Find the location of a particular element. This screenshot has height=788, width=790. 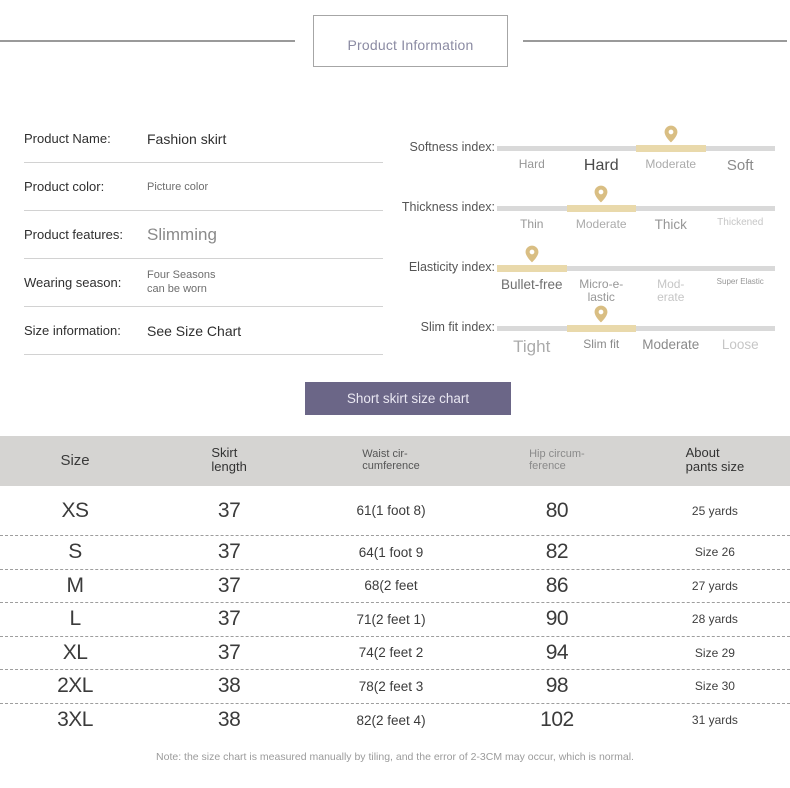

wearing-season-row: Wearing season: Four Seasons can be worn is located at coordinates (203, 283).